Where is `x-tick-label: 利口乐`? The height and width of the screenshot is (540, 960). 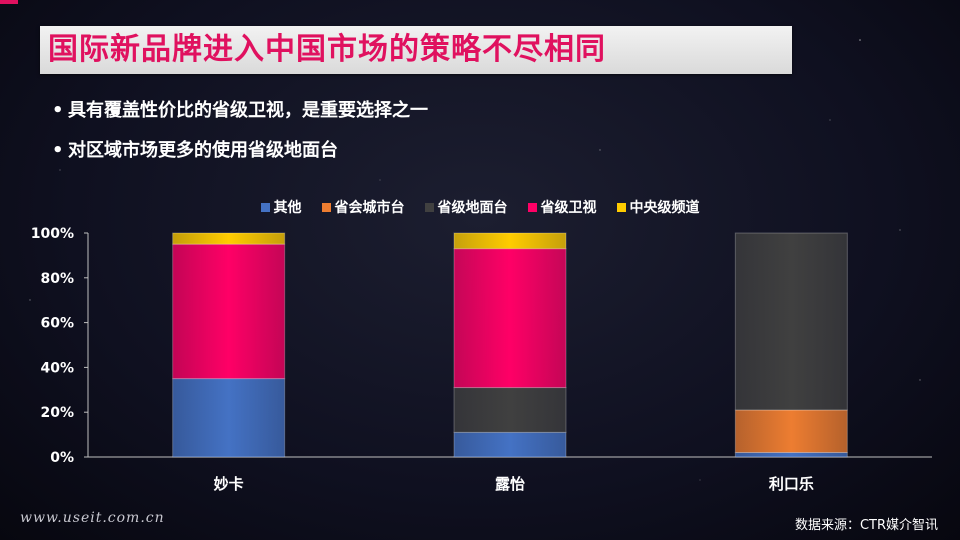 x-tick-label: 利口乐 is located at coordinates (791, 484).